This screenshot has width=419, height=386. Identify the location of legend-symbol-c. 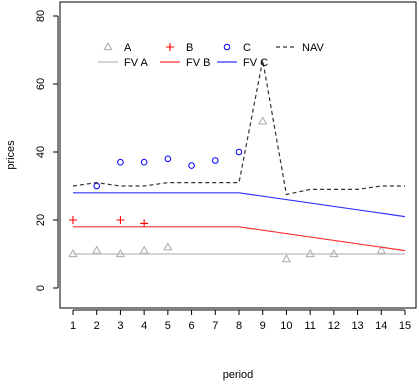
(227, 47).